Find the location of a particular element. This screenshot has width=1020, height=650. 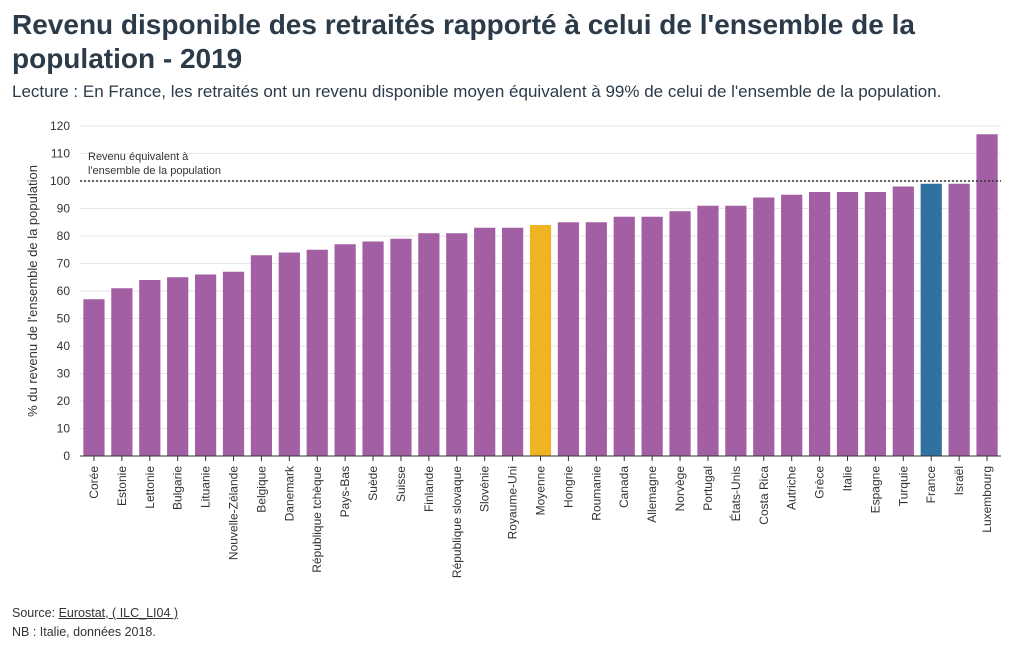

x-tick-label: Italie is located at coordinates (848, 479).